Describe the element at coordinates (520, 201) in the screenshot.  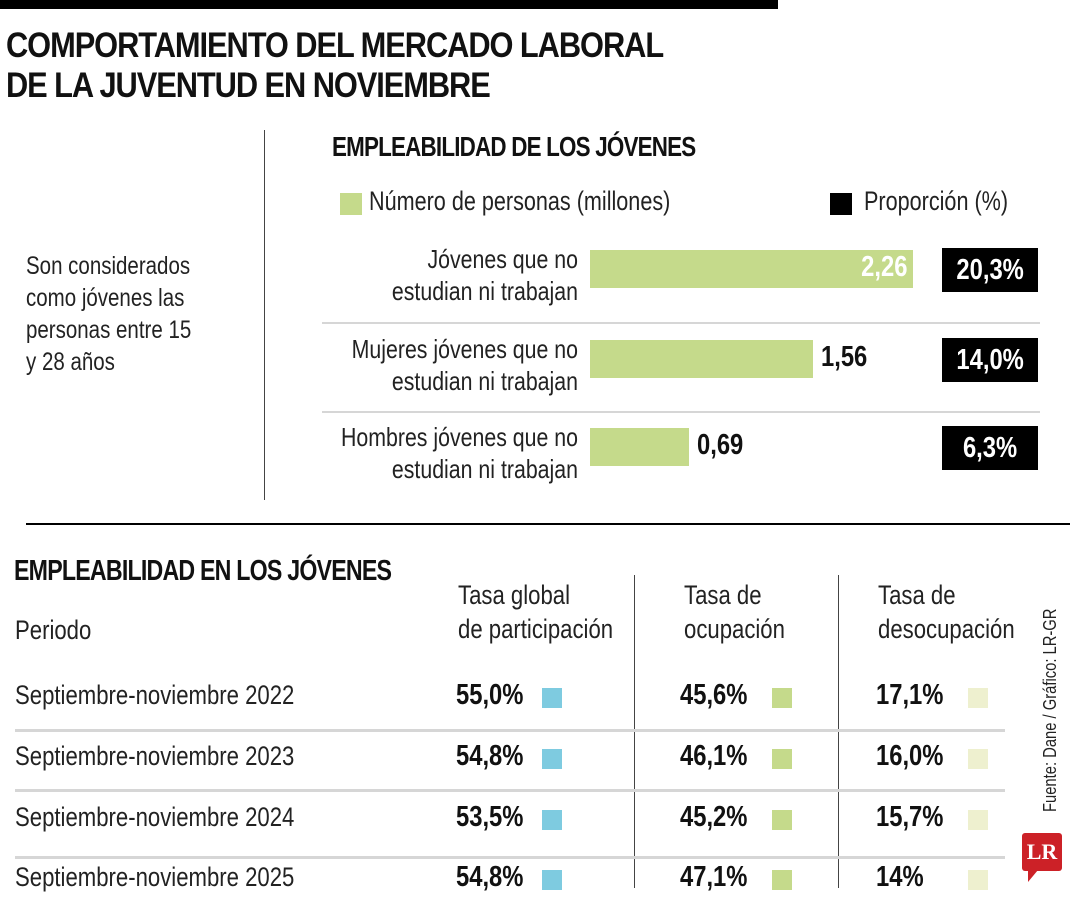
I see `legend-label-people: Número de personas (millones)` at that location.